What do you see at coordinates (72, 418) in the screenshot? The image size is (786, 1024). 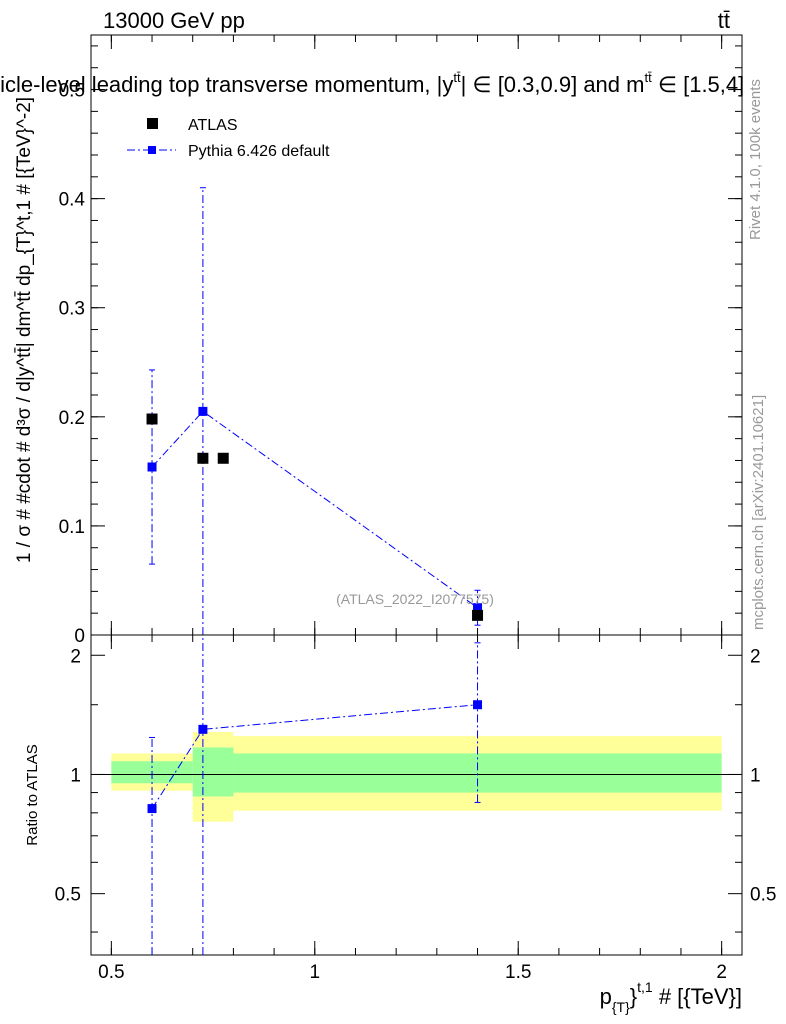 I see `main-ytick-label: 0.2` at bounding box center [72, 418].